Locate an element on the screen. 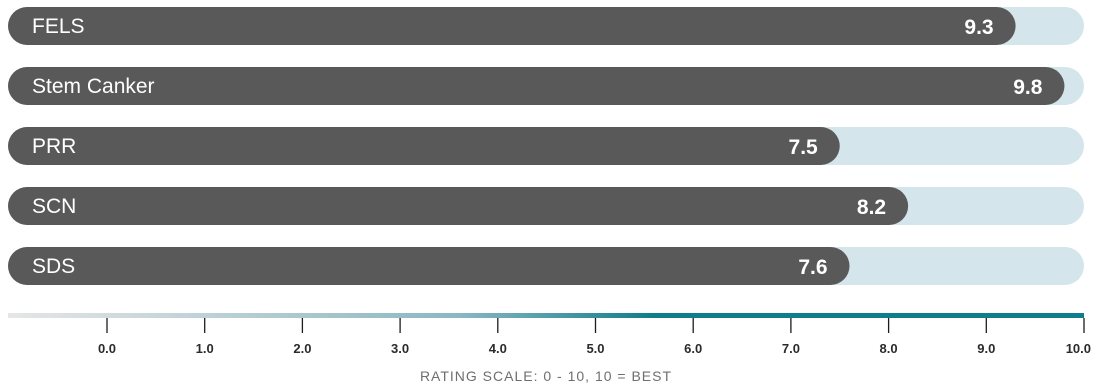  x-tick-label: 5.0 is located at coordinates (595, 348).